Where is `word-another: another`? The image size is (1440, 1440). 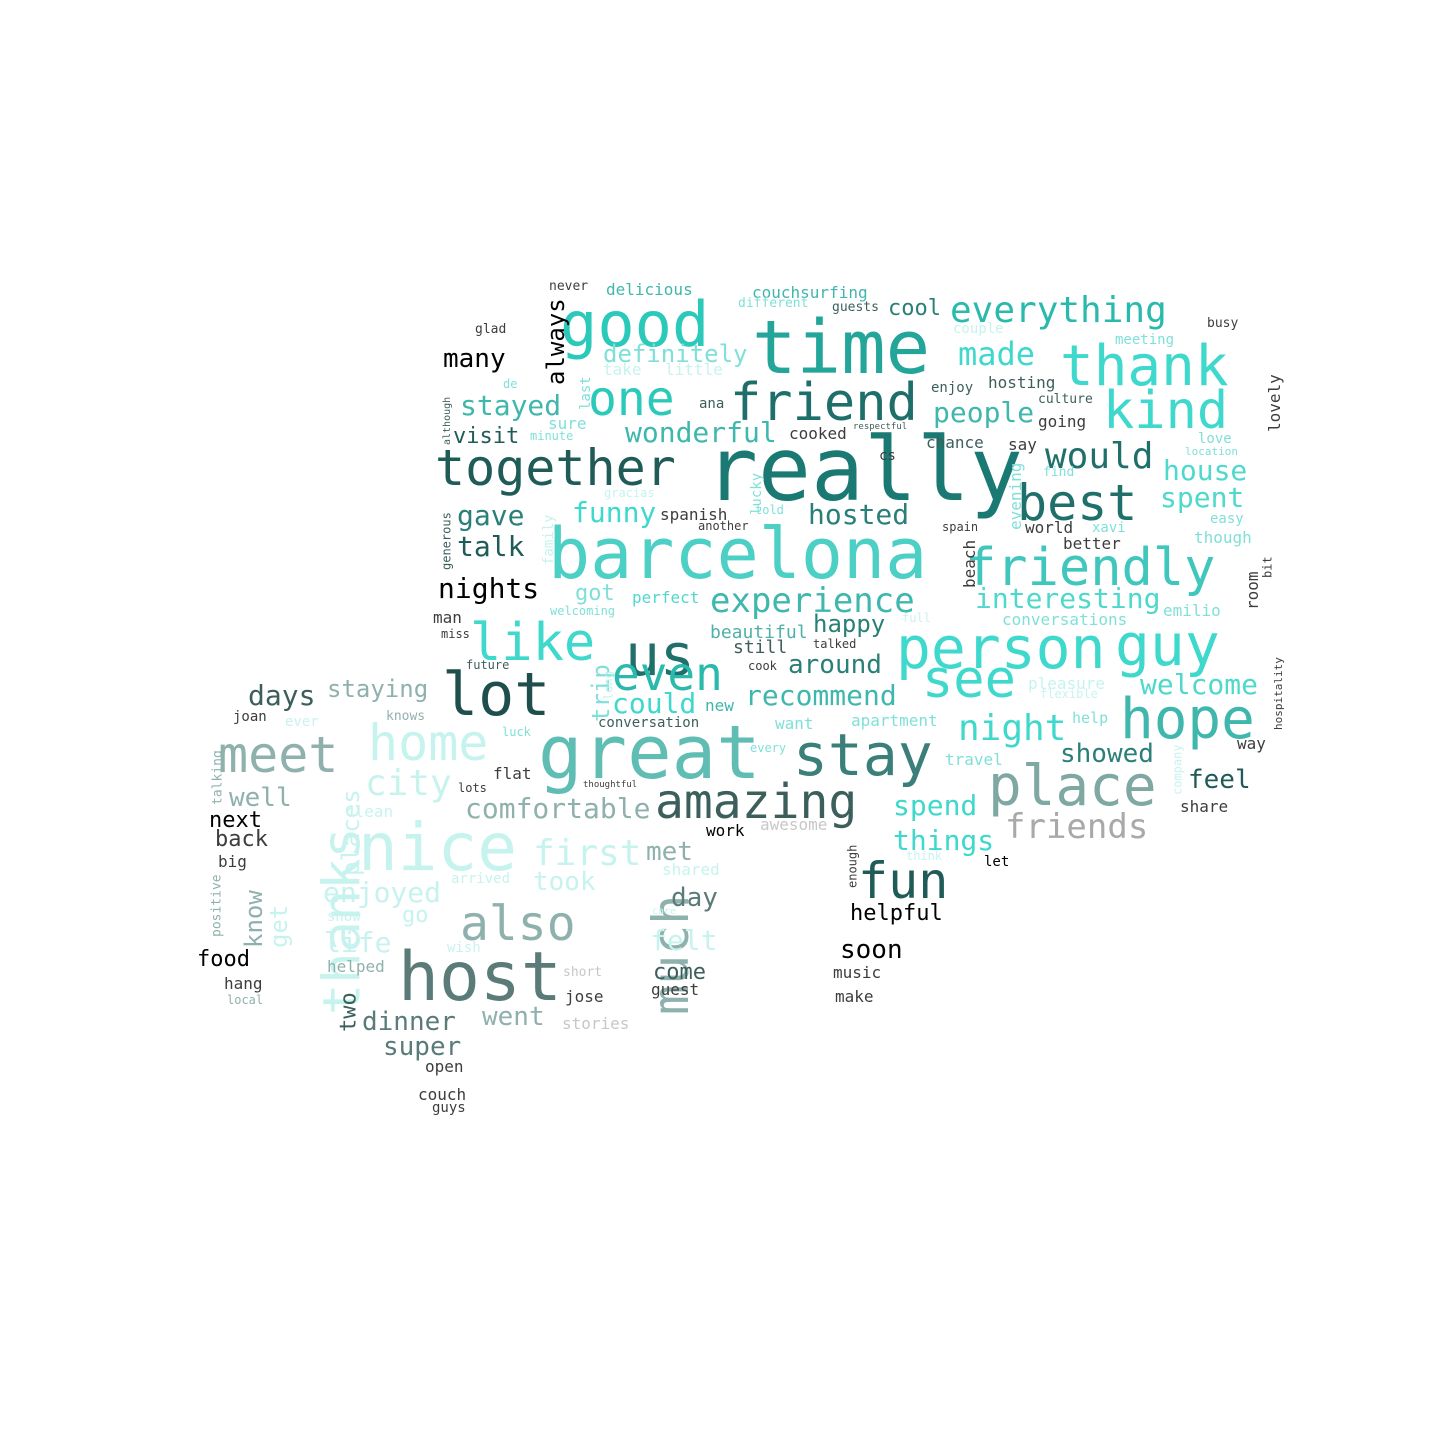
word-another: another is located at coordinates (723, 526).